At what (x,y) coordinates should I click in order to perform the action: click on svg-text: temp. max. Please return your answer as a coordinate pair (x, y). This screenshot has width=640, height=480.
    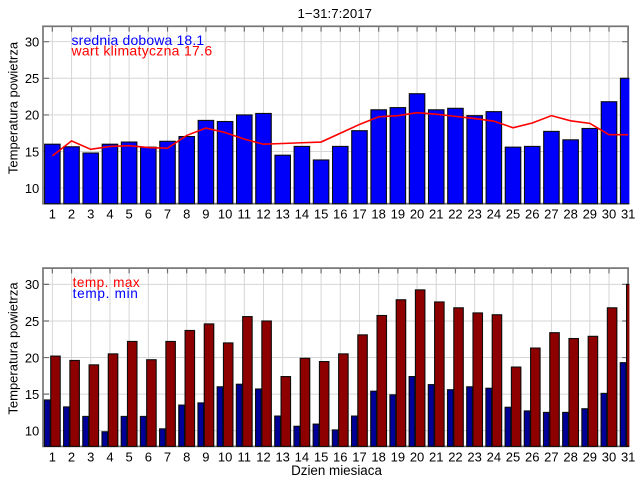
    Looking at the image, I should click on (107, 282).